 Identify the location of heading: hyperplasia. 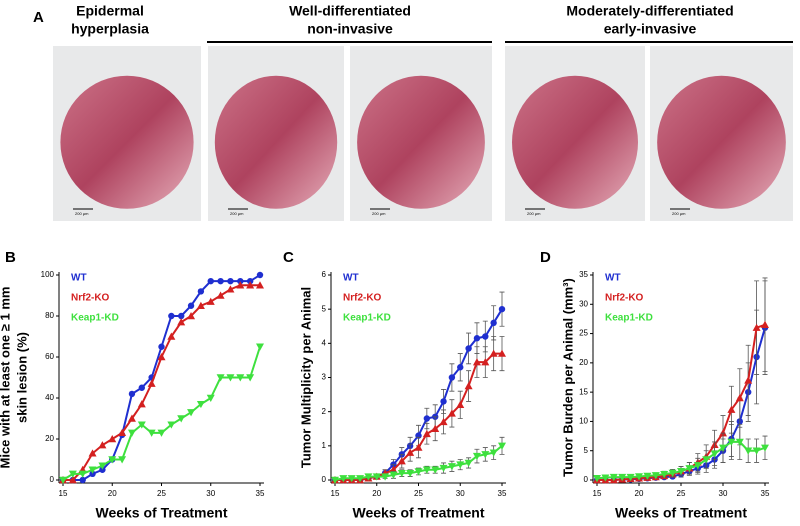
(110, 29).